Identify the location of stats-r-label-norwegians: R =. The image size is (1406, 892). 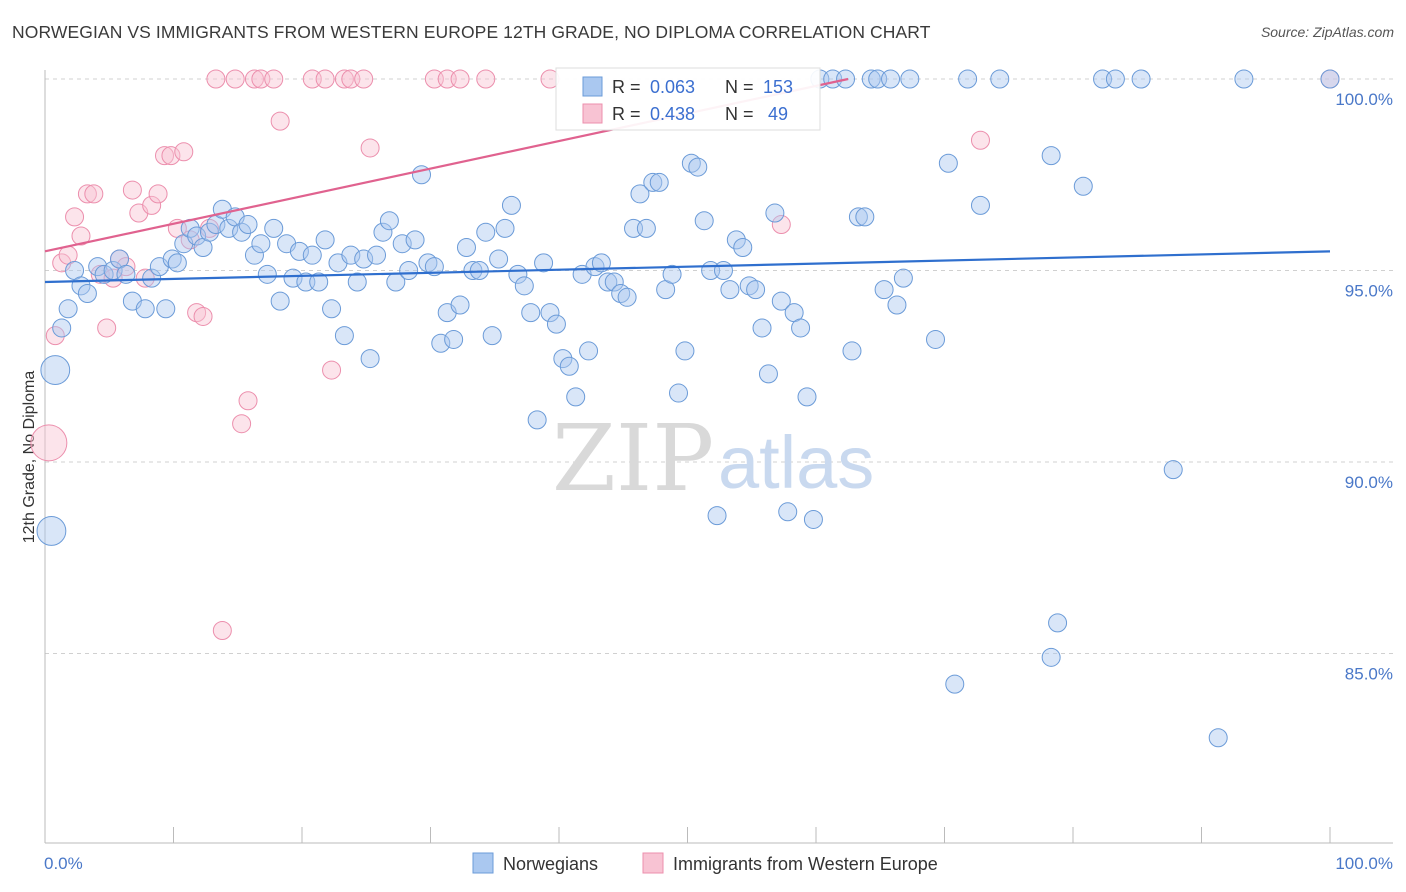
(626, 87).